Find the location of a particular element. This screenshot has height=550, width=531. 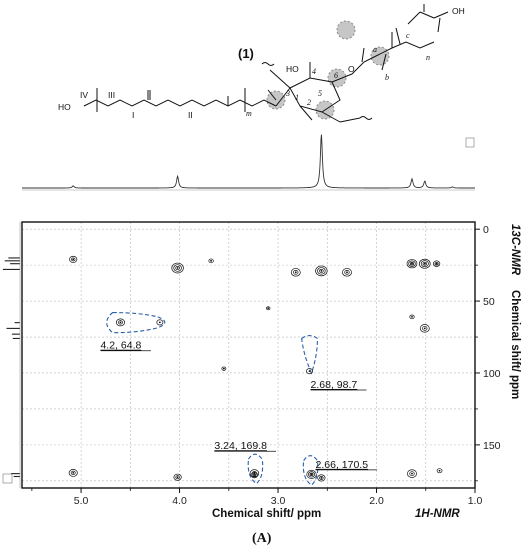

highlight-rings is located at coordinates (212, 399).